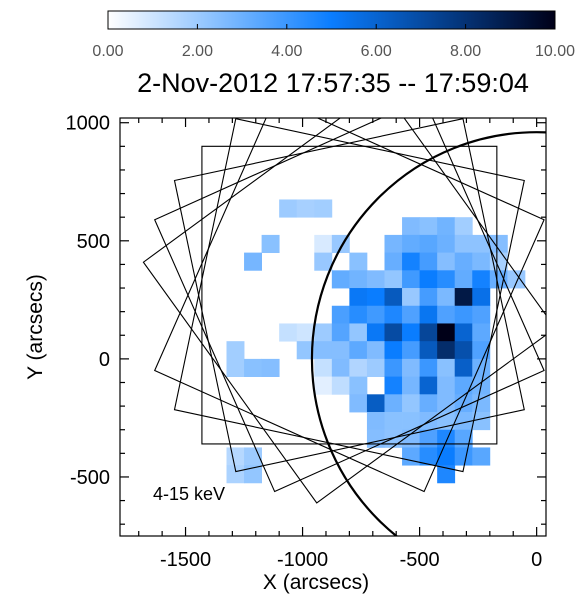 The width and height of the screenshot is (586, 612). I want to click on colorbar-tick-label: 8.00, so click(465, 51).